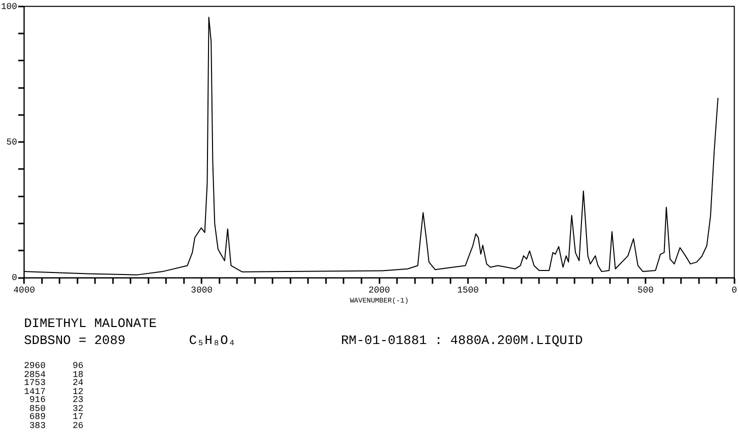 Image resolution: width=738 pixels, height=437 pixels. I want to click on text: 383 26, so click(56, 425).